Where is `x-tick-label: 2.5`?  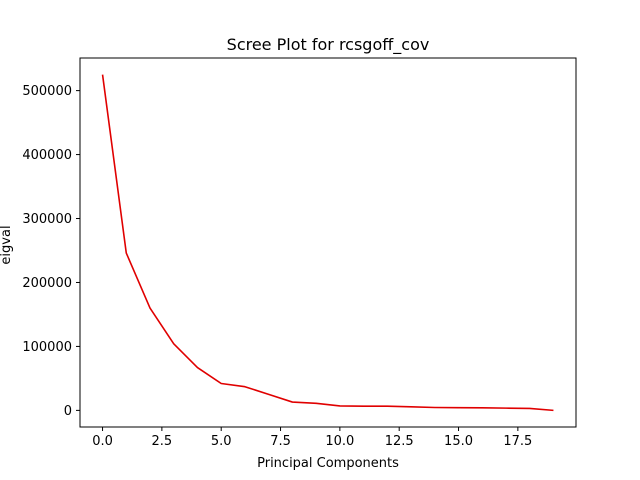
x-tick-label: 2.5 is located at coordinates (162, 441).